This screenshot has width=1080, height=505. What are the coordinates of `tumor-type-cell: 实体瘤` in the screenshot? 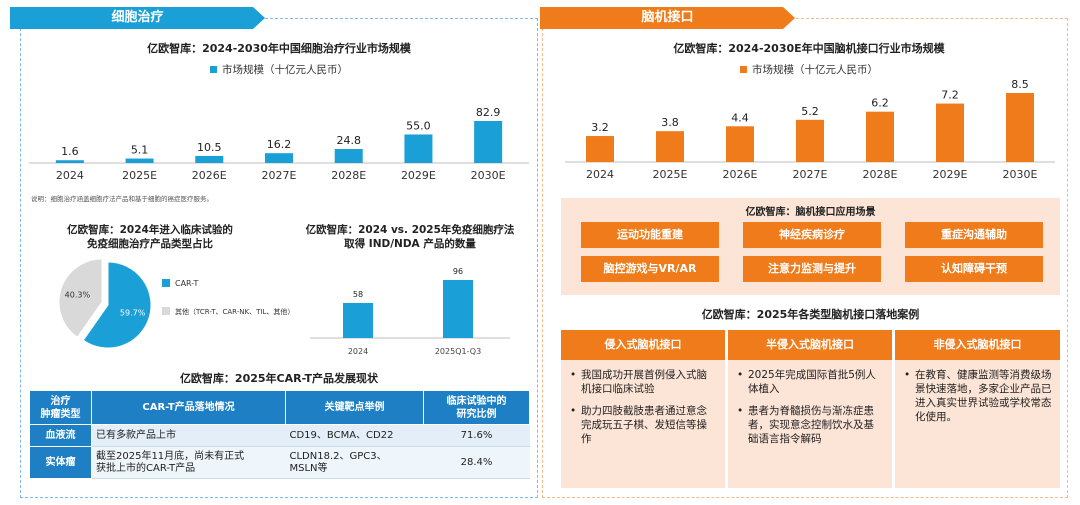 It's located at (60, 462).